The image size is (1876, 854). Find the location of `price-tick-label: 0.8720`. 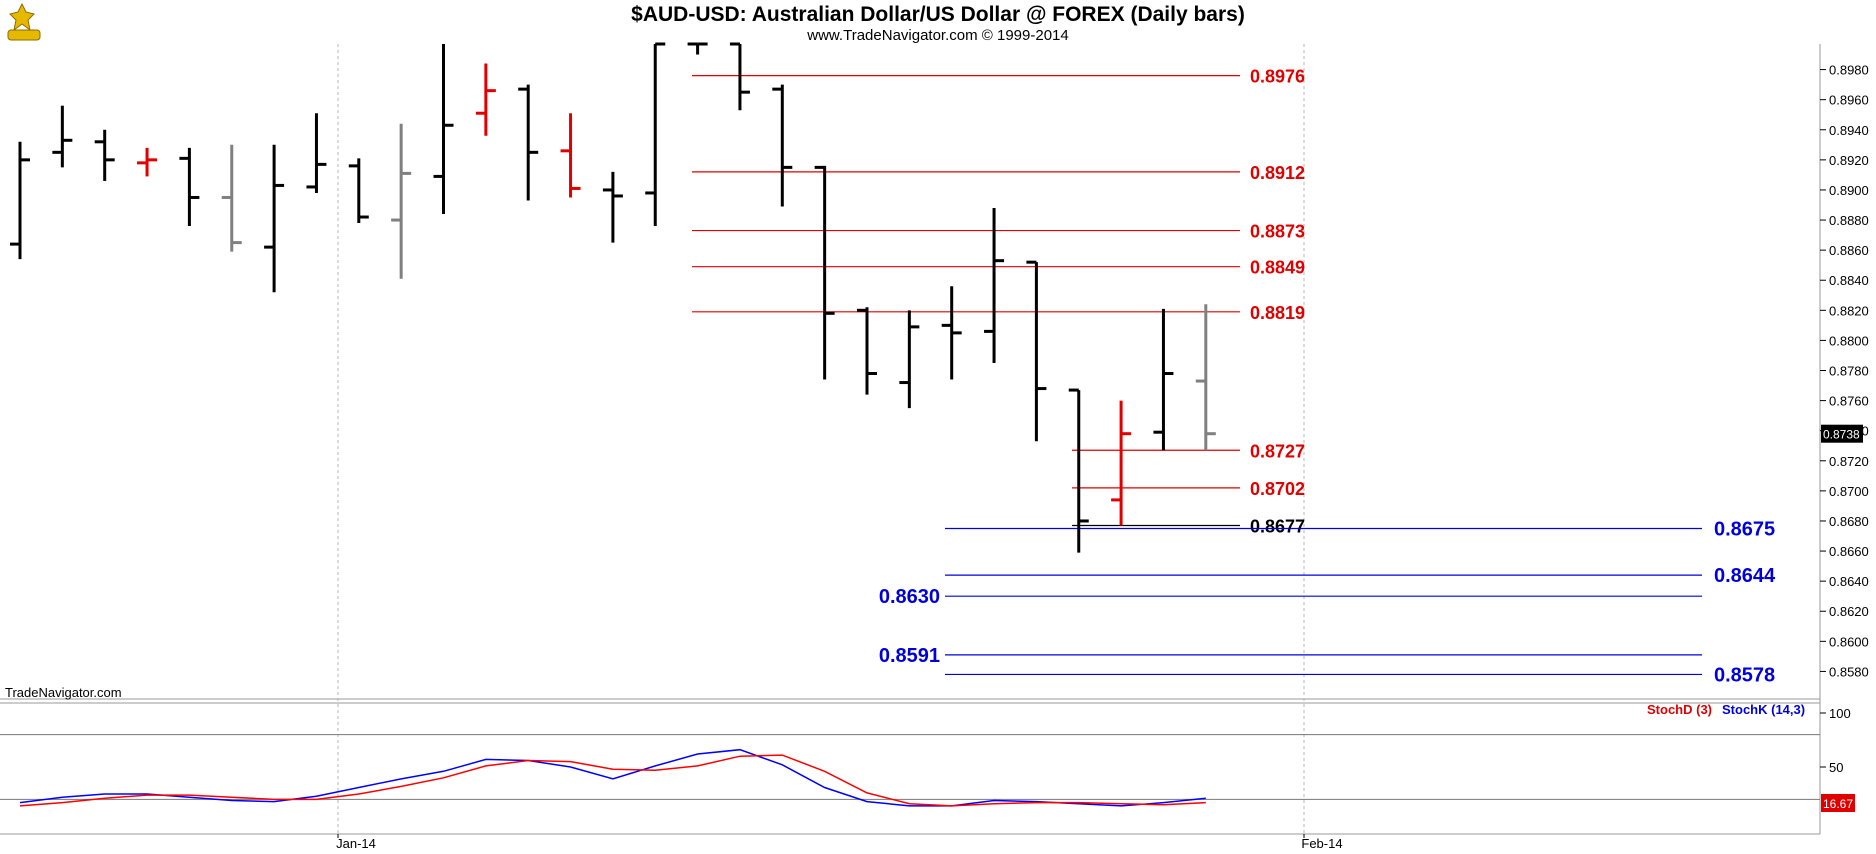

price-tick-label: 0.8720 is located at coordinates (1849, 461).